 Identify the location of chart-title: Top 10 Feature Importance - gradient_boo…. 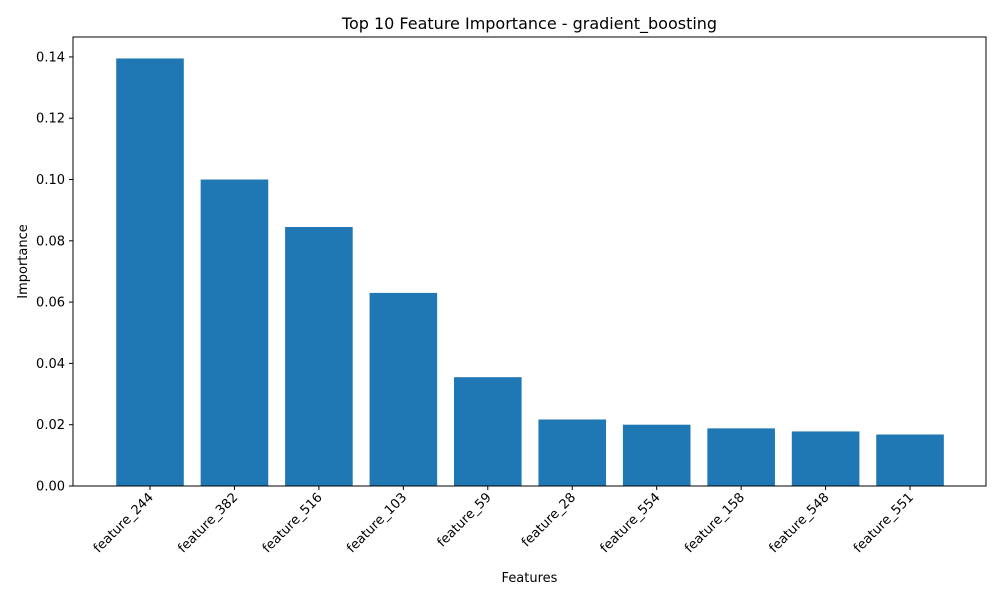
(529, 24).